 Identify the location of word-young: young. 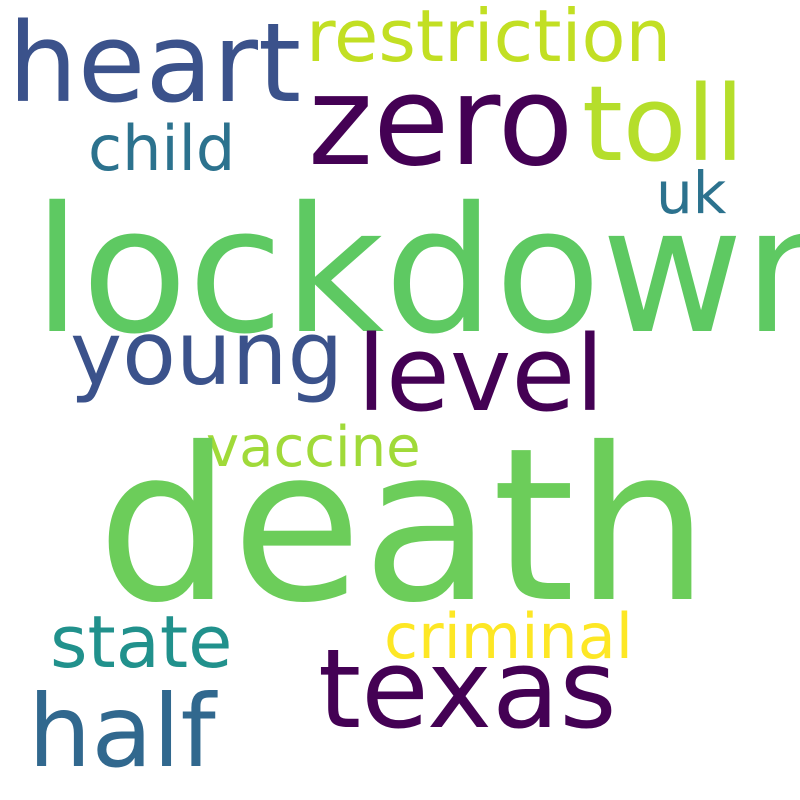
(207, 353).